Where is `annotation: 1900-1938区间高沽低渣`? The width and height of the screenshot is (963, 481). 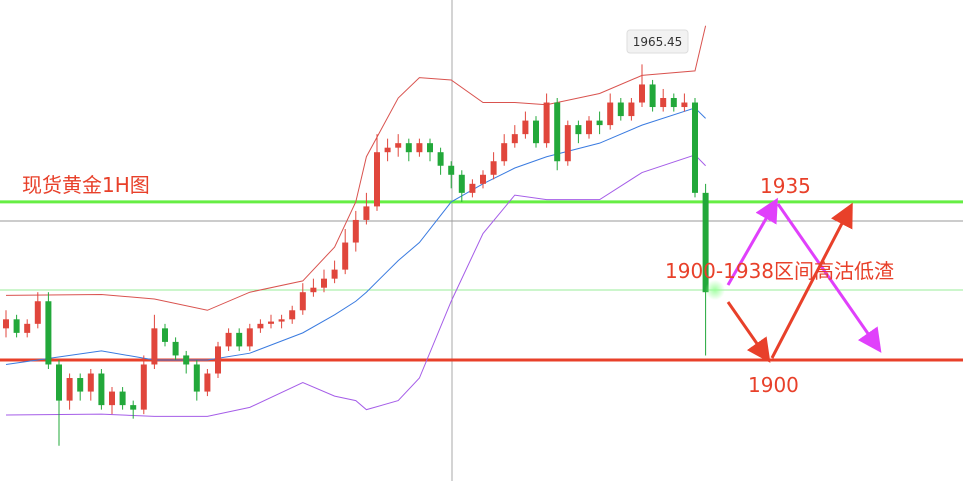 annotation: 1900-1938区间高沽低渣 is located at coordinates (779, 271).